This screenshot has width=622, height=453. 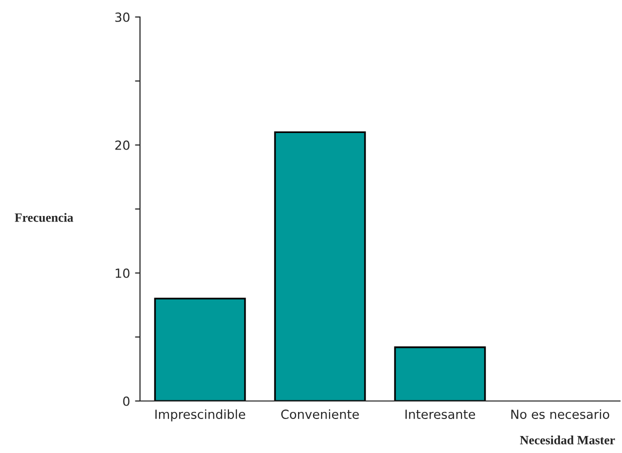 I want to click on y-tick-label: 10, so click(x=123, y=273).